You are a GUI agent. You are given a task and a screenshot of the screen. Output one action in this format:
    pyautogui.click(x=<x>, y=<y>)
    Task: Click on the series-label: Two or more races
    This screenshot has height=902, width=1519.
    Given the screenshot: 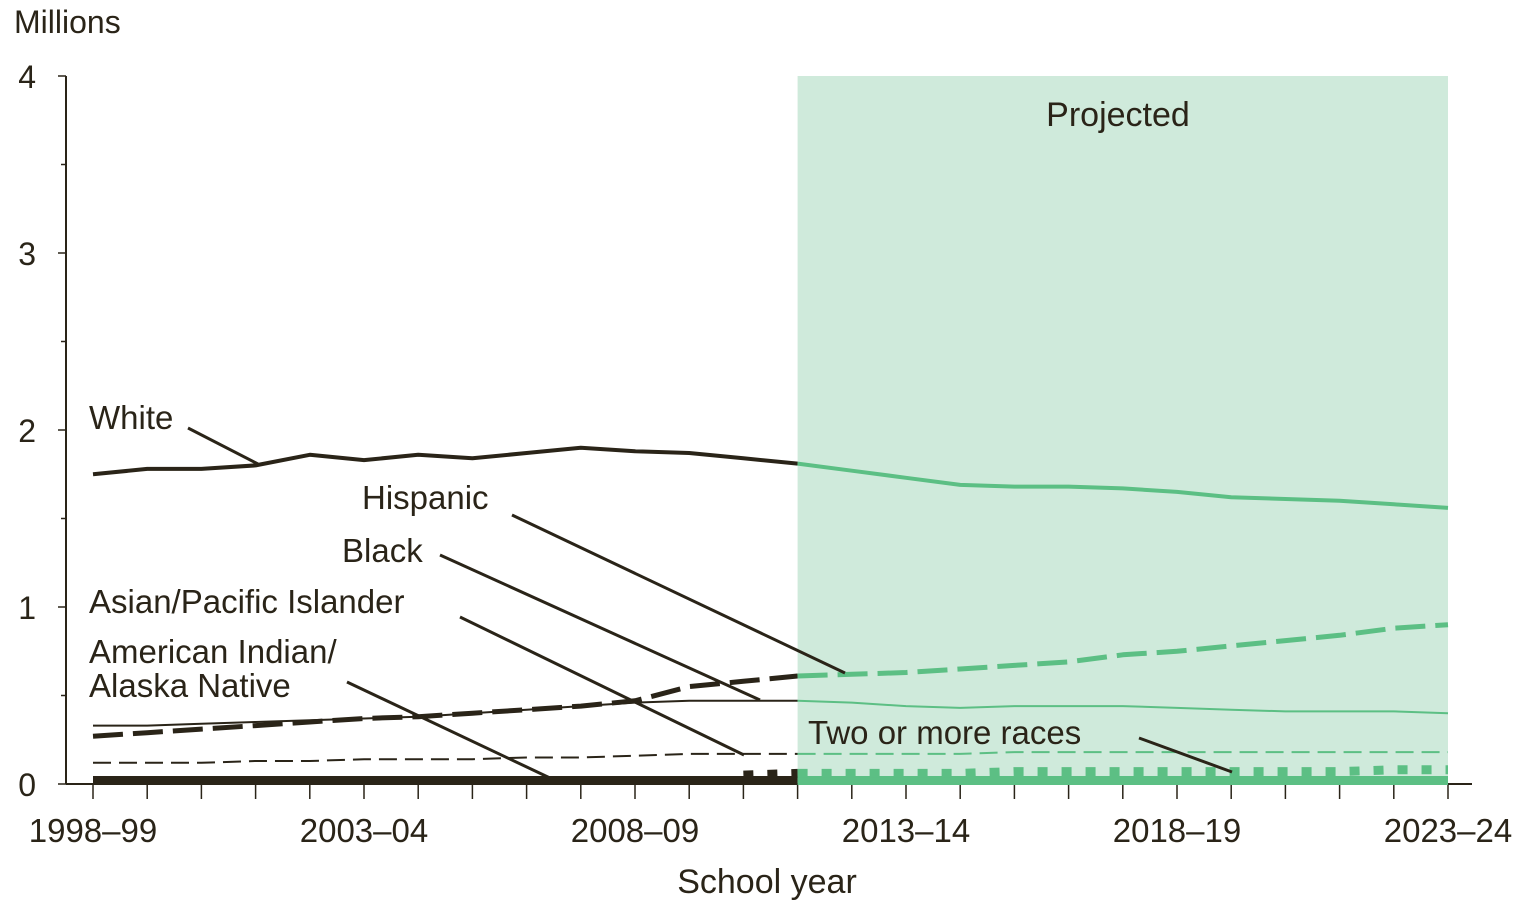 What is the action you would take?
    pyautogui.click(x=944, y=732)
    